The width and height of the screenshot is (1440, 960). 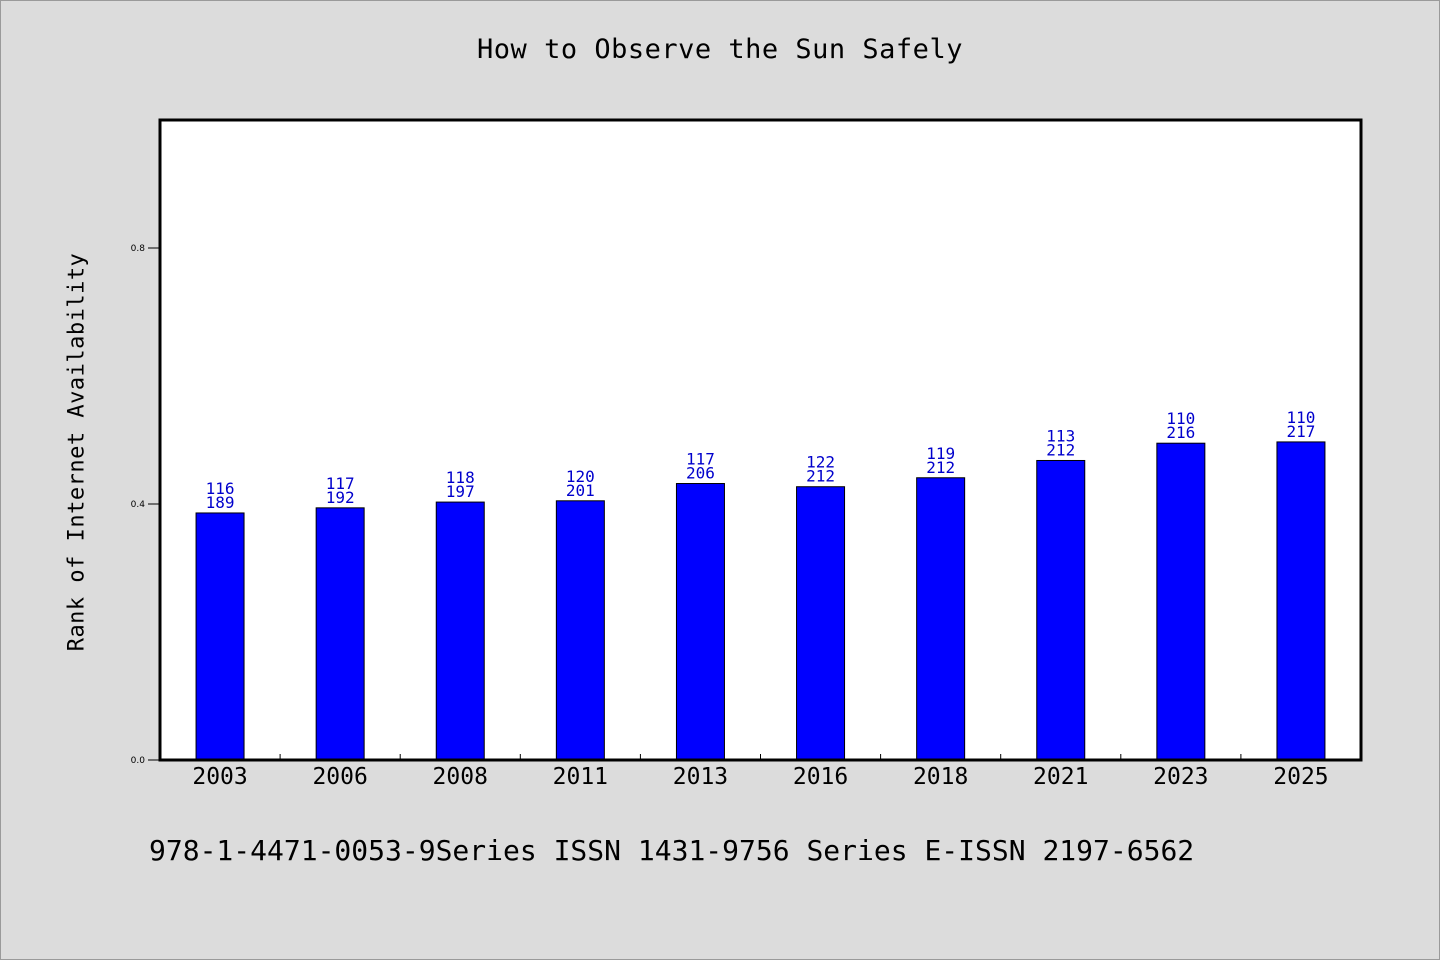 I want to click on bar-2025, so click(x=1301, y=601).